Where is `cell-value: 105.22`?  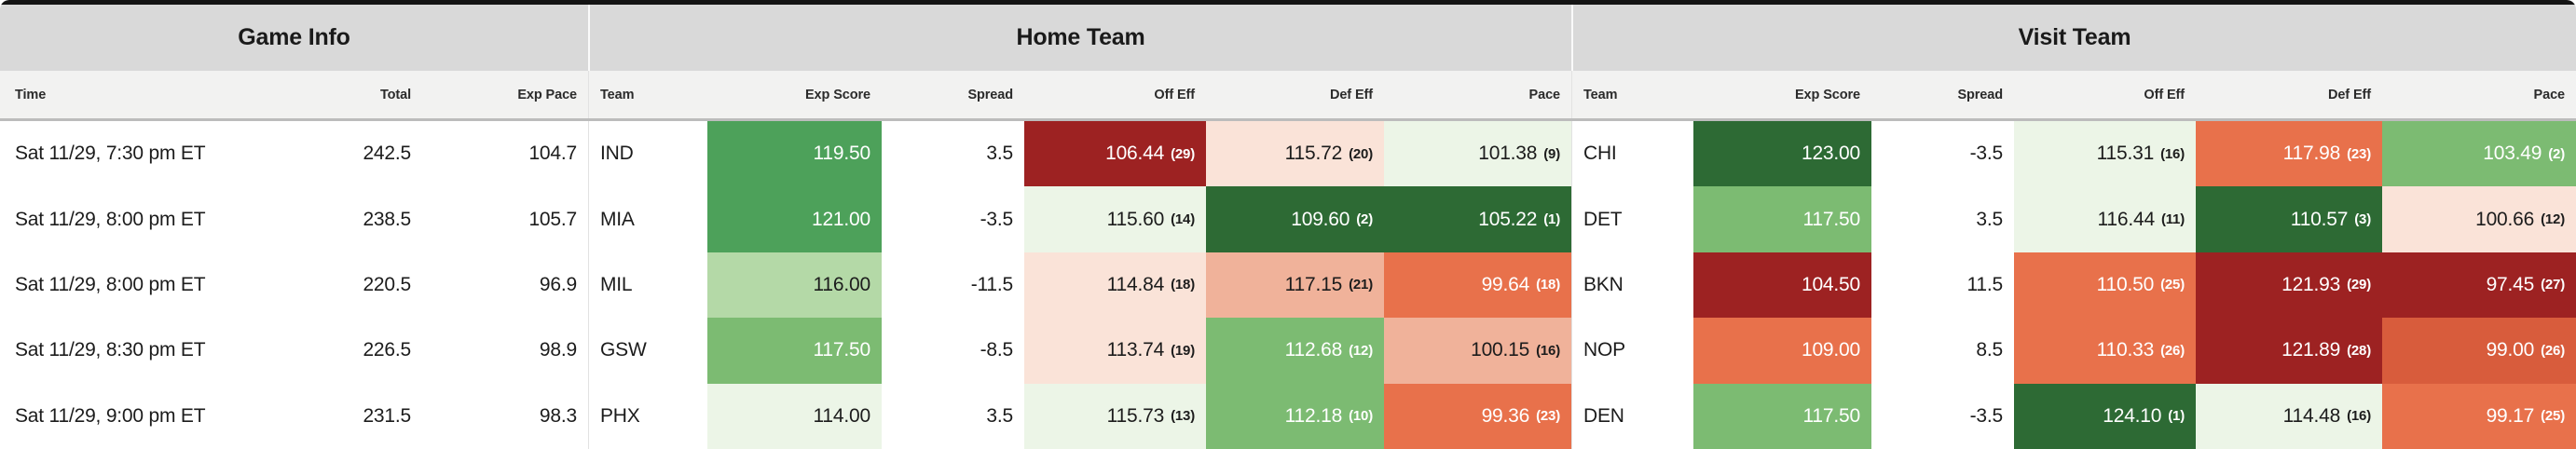 cell-value: 105.22 is located at coordinates (1508, 219).